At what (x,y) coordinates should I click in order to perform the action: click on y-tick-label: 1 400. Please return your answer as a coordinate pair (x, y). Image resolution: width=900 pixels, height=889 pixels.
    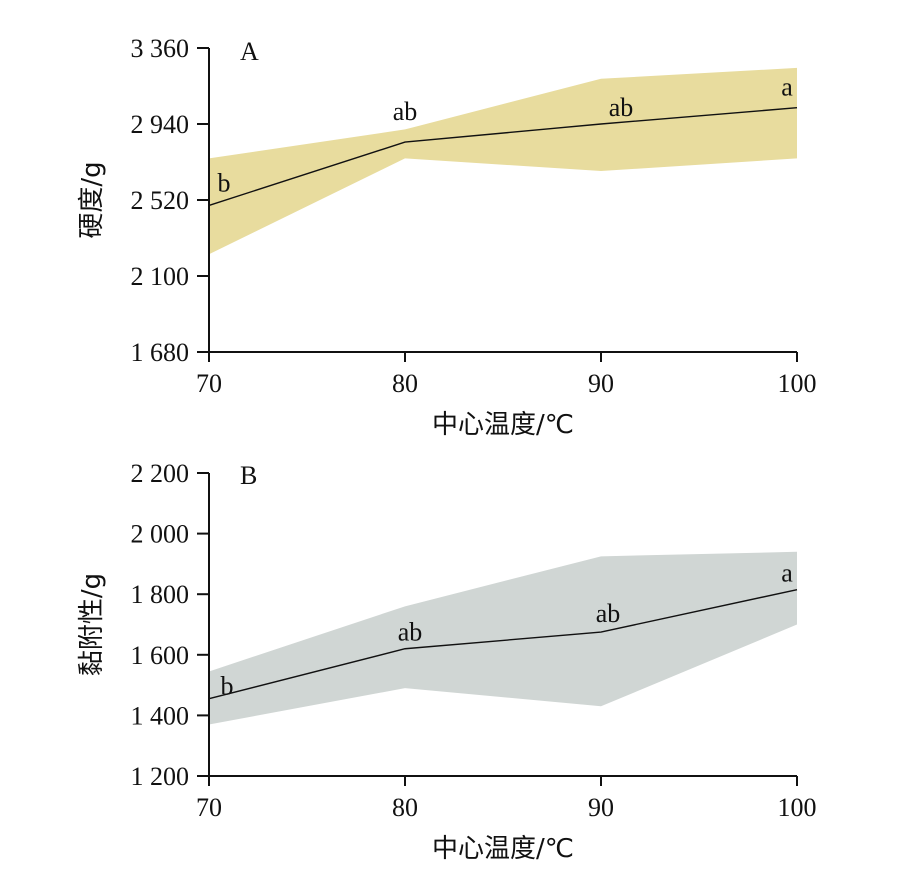
    Looking at the image, I should click on (160, 715).